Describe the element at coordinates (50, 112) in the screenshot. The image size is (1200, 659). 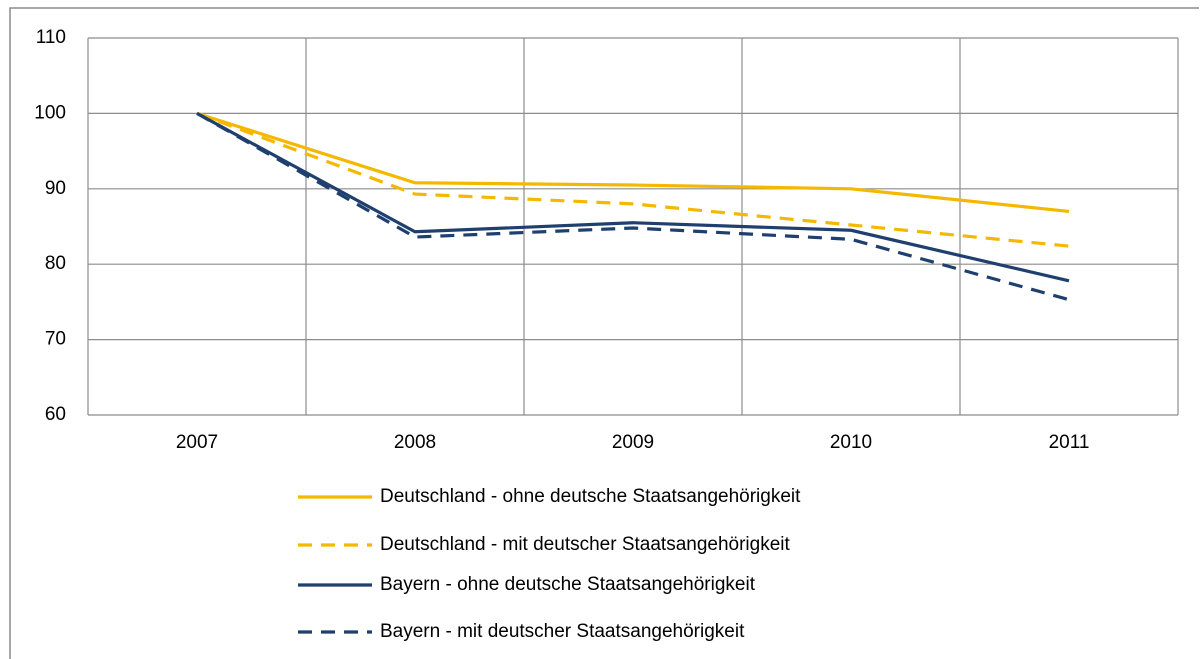
I see `y-tick-label: 100` at that location.